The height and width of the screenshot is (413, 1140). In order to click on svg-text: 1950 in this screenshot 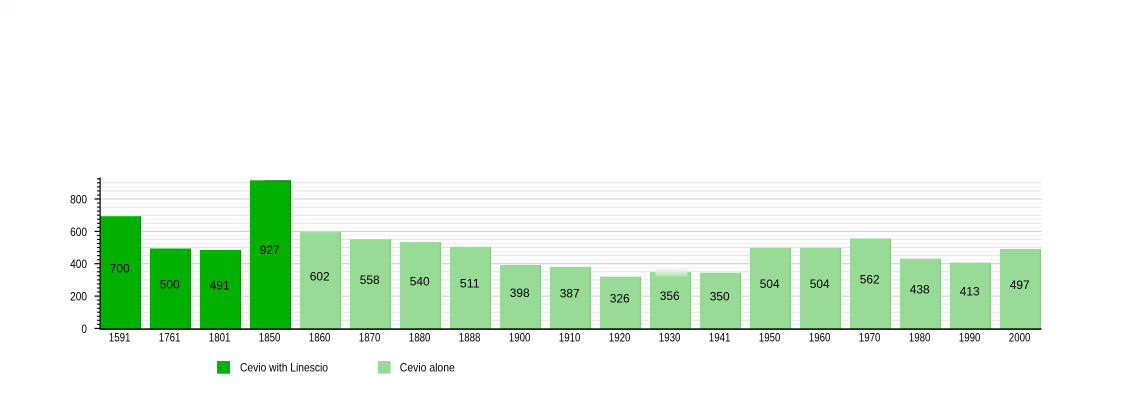, I will do `click(770, 337)`.